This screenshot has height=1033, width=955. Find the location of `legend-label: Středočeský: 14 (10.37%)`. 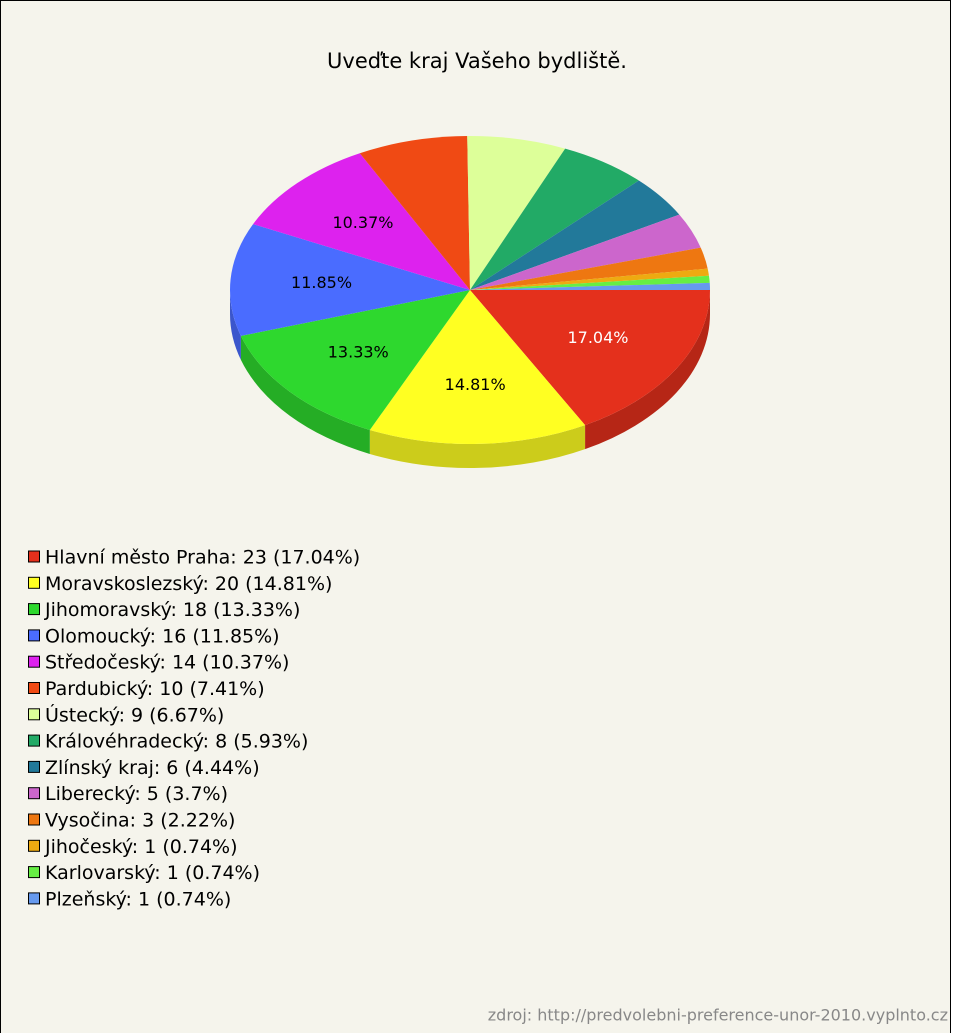

legend-label: Středočeský: 14 (10.37%) is located at coordinates (167, 663).